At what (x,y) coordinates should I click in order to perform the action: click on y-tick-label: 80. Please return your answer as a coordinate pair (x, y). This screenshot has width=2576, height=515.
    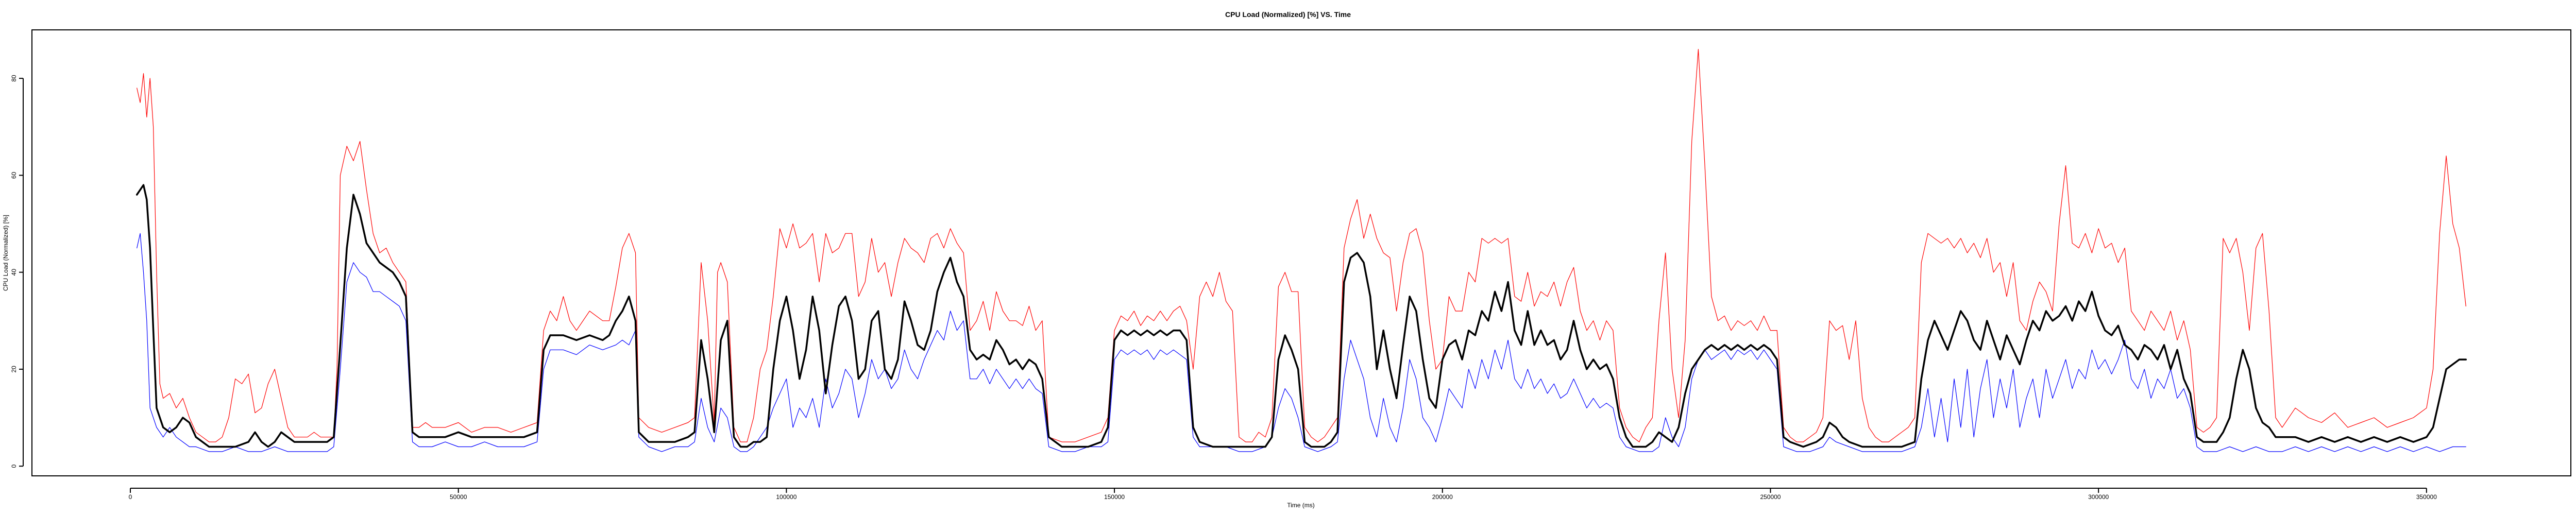
    Looking at the image, I should click on (14, 78).